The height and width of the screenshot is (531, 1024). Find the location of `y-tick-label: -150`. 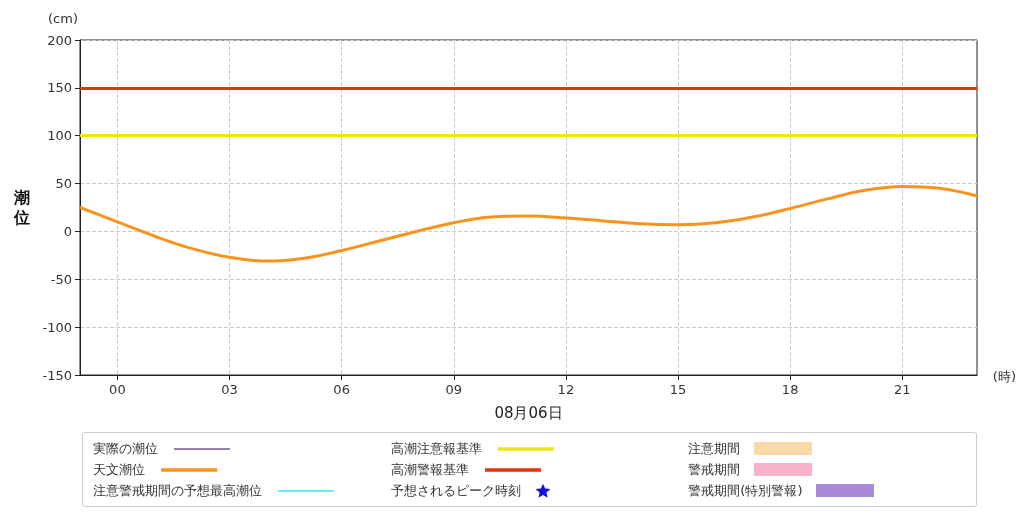

y-tick-label: -150 is located at coordinates (57, 375).